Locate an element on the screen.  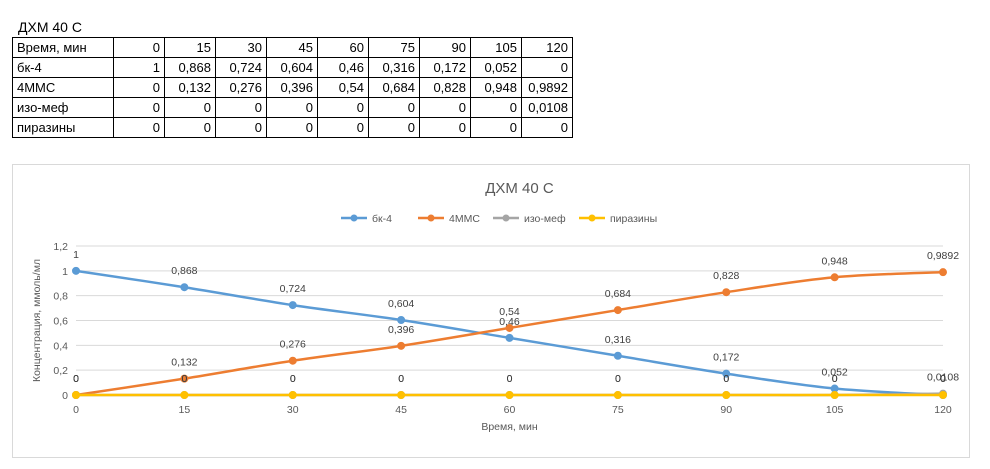
legend-label-3: пиразины is located at coordinates (633, 219).